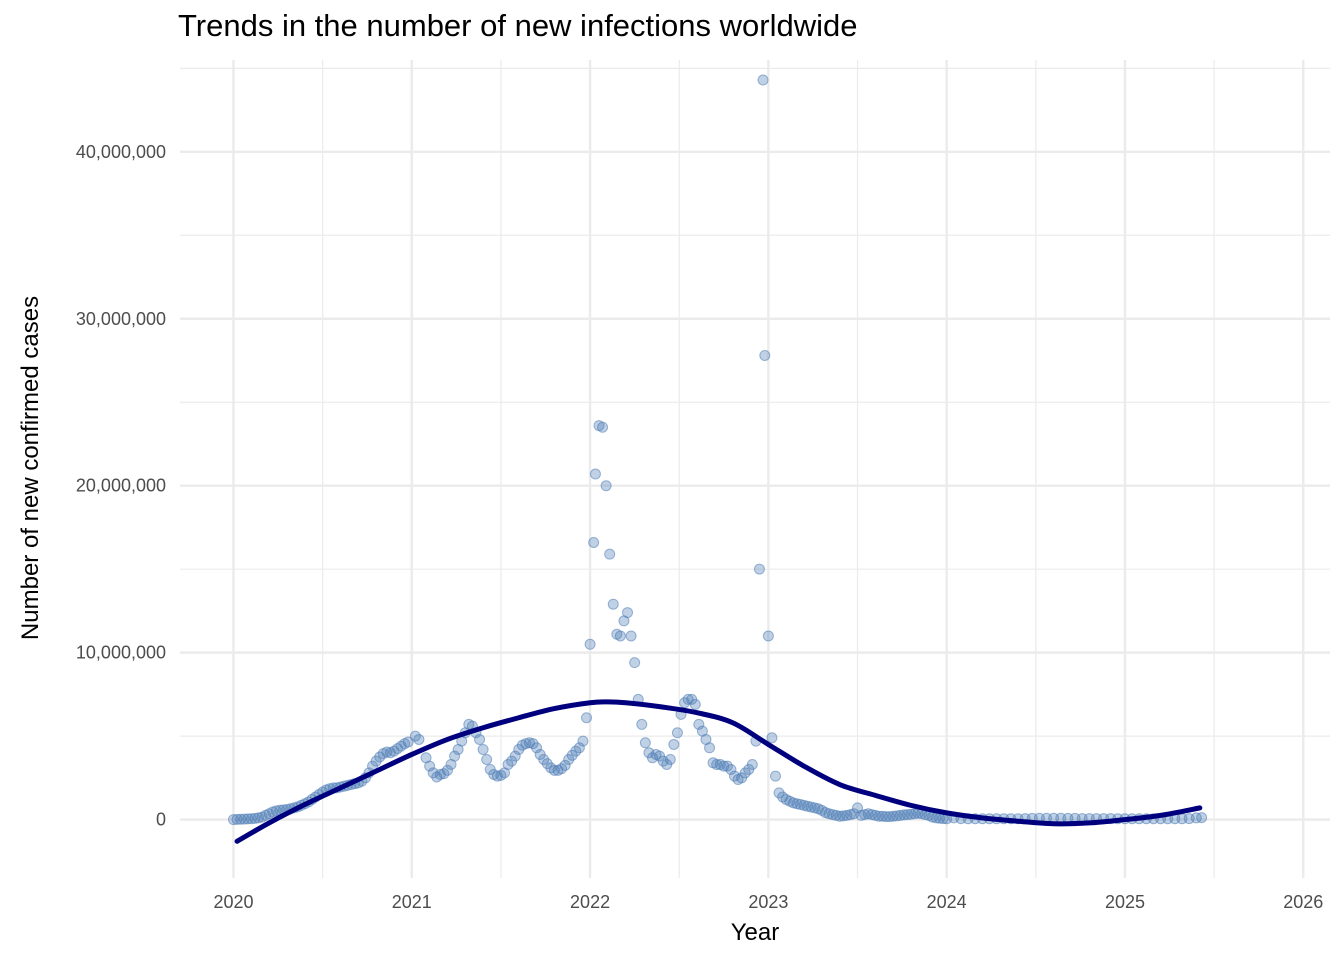 The height and width of the screenshot is (960, 1344). I want to click on trend-layer, so click(718, 771).